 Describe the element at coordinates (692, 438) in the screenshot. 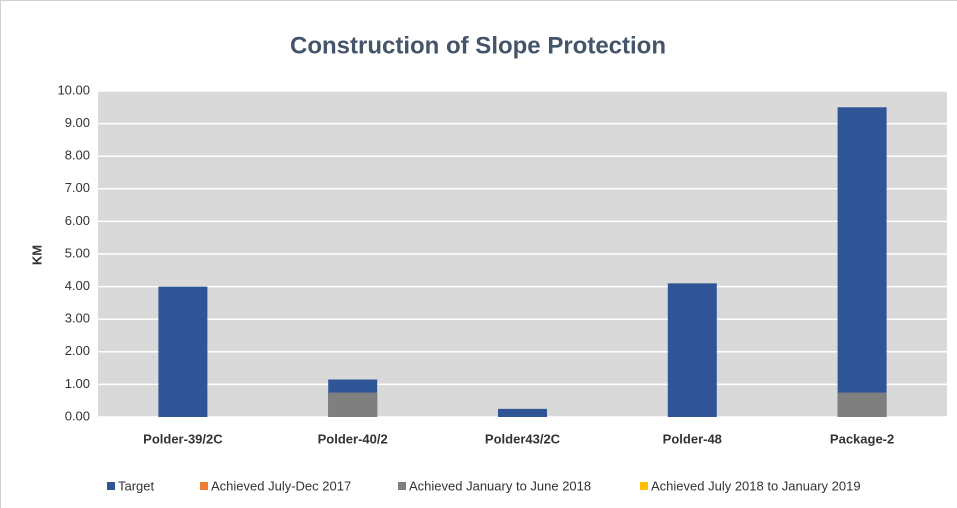

I see `x-tick-label: Polder-48` at that location.